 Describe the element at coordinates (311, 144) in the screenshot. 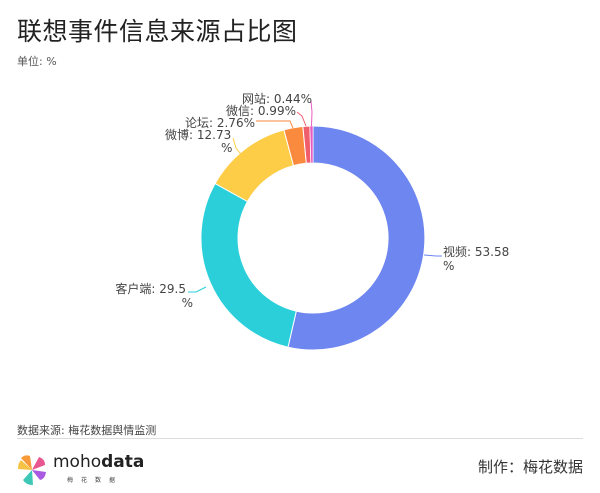

I see `slice-website` at that location.